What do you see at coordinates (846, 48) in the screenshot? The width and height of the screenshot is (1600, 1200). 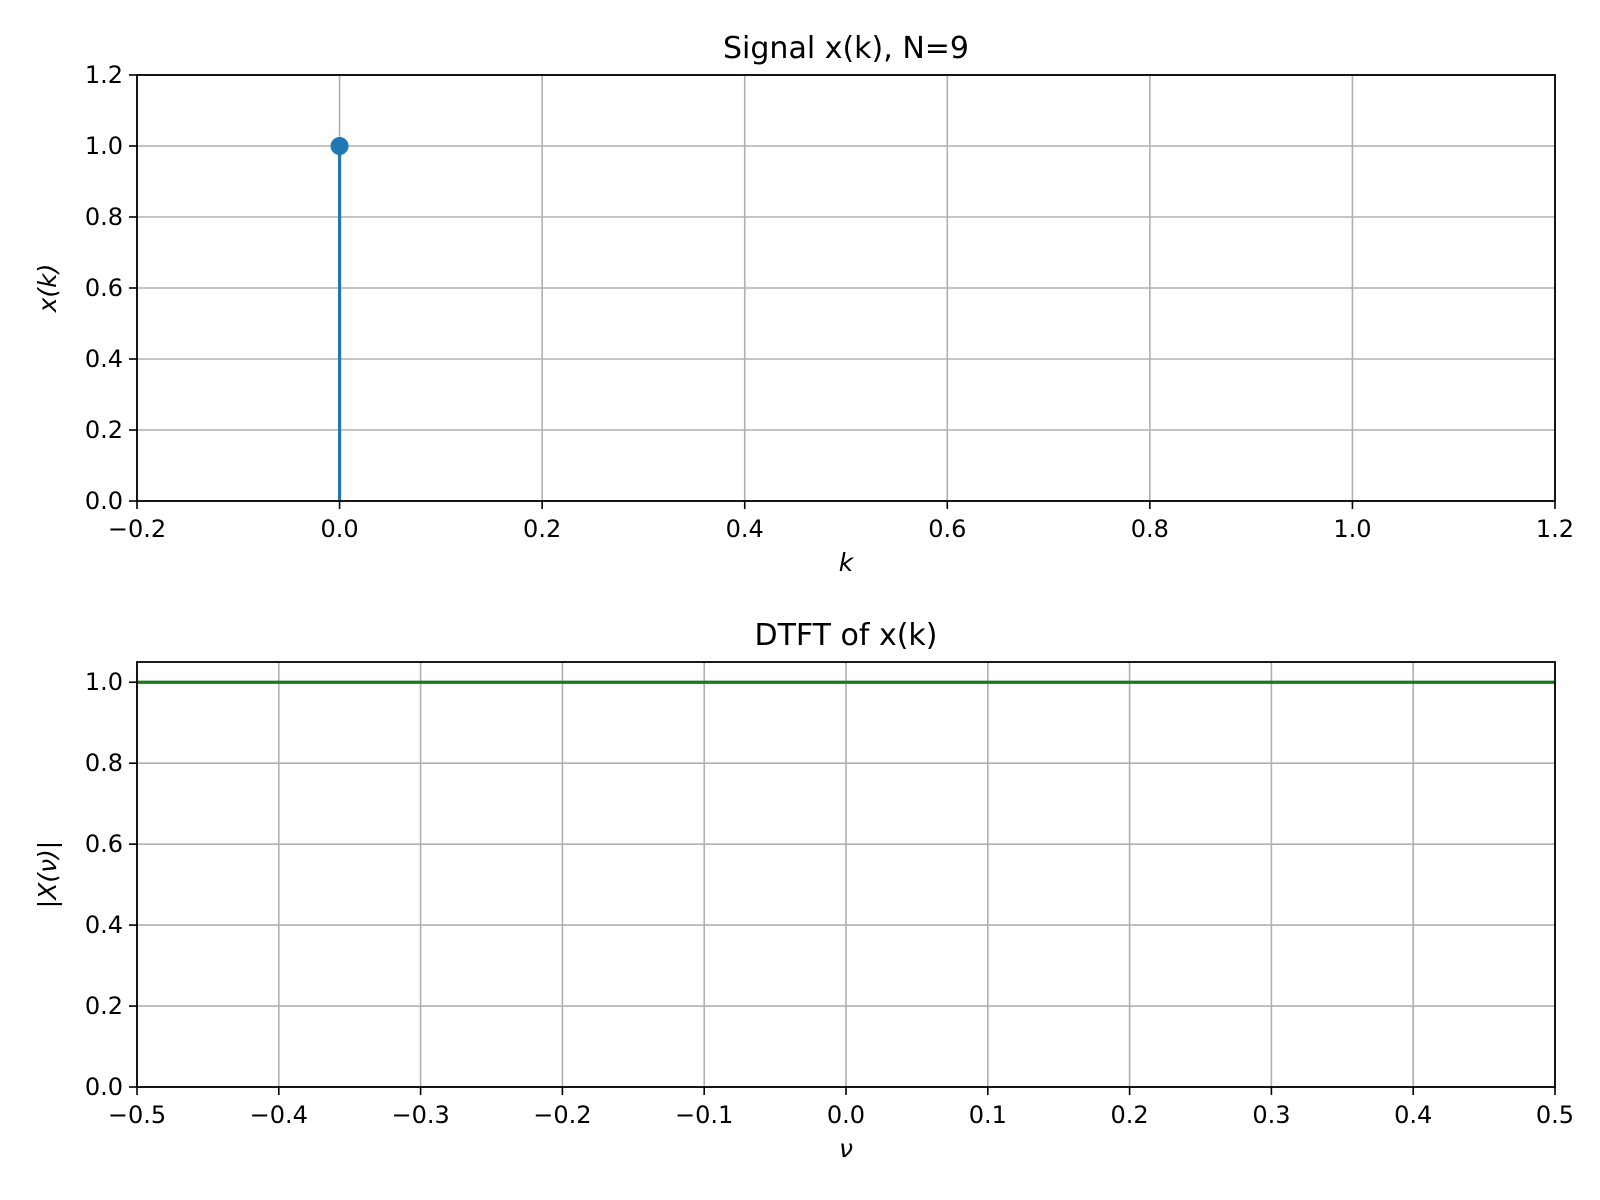 I see `chart-title: Signal x(k), N=9` at bounding box center [846, 48].